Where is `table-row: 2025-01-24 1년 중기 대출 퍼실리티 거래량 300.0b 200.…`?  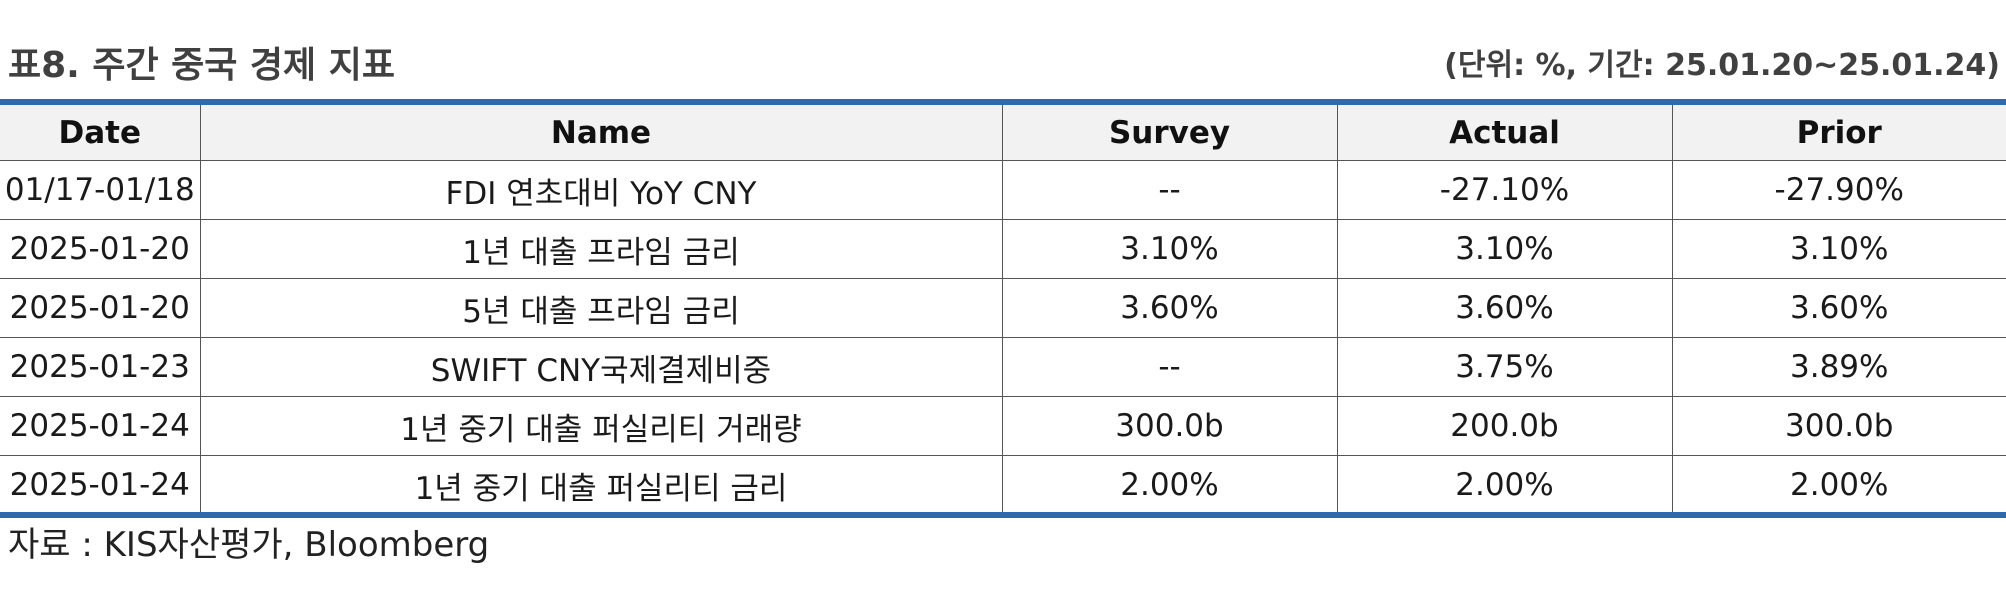
table-row: 2025-01-24 1년 중기 대출 퍼실리티 거래량 300.0b 200.… is located at coordinates (1003, 426).